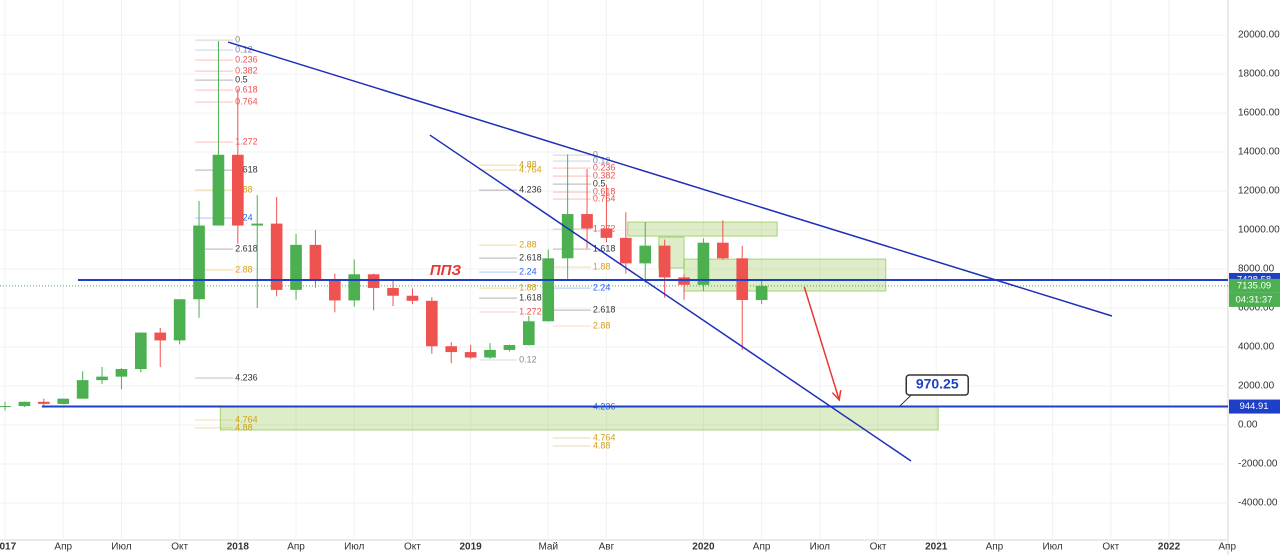 The image size is (1280, 555). Describe the element at coordinates (604, 175) in the screenshot. I see `fib-label: 0.382` at that location.